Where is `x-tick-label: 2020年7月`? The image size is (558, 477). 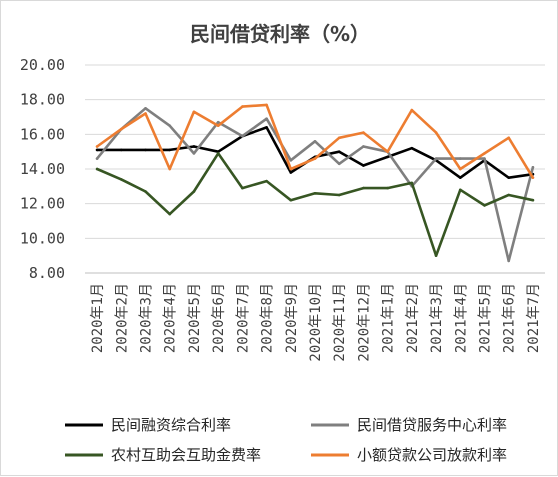
x-tick-label: 2020年7月 is located at coordinates (243, 318).